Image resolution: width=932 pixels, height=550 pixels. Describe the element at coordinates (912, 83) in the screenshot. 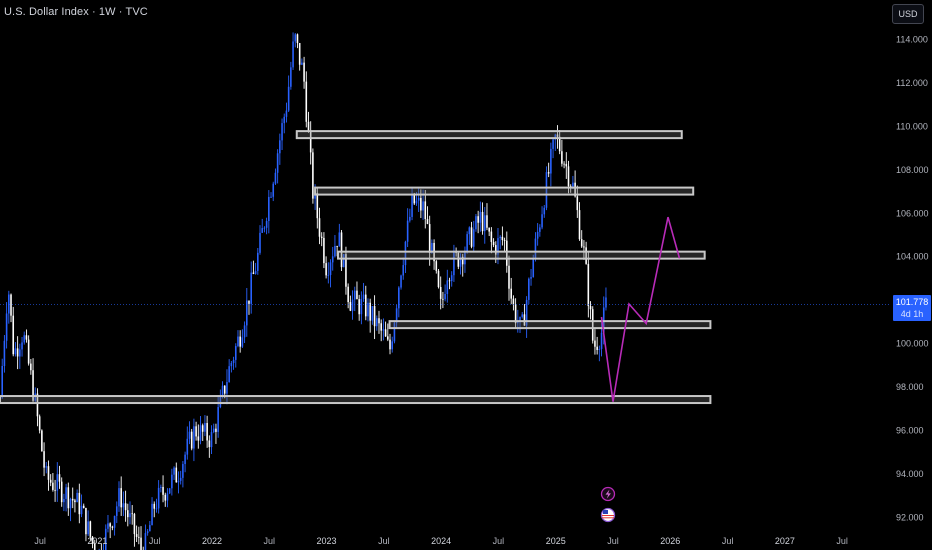

I see `y-tick-label: 112.000` at that location.